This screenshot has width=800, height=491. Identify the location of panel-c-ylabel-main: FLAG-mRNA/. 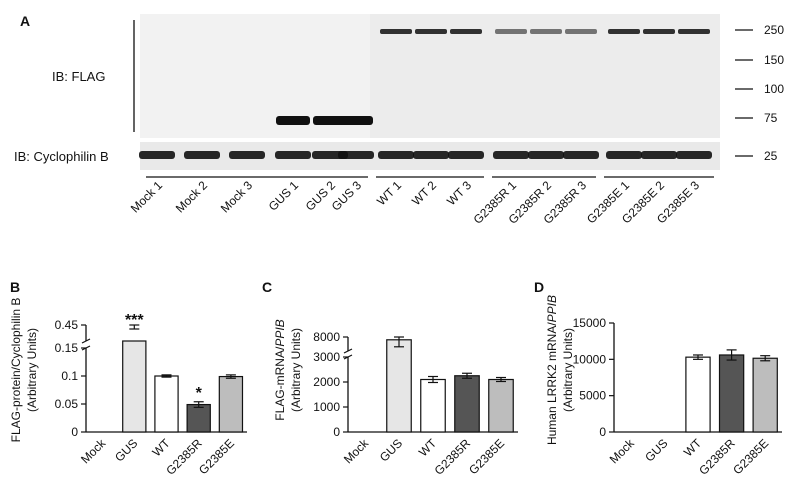
(280, 383).